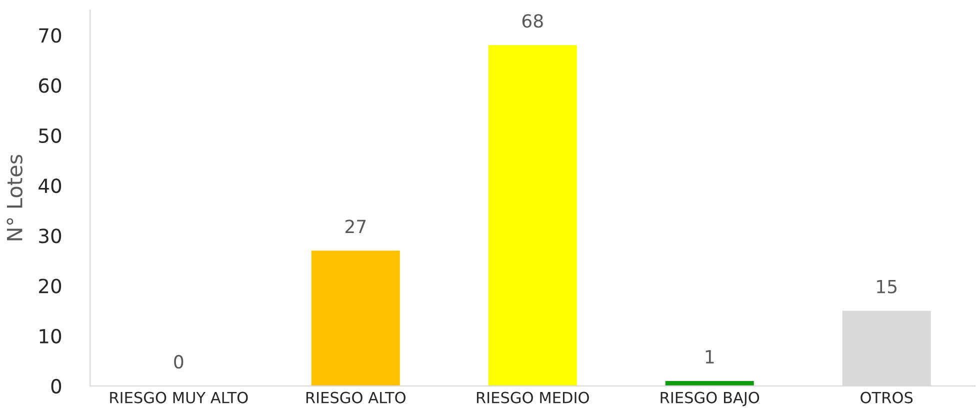 The height and width of the screenshot is (420, 980). I want to click on data-label: 1, so click(710, 357).